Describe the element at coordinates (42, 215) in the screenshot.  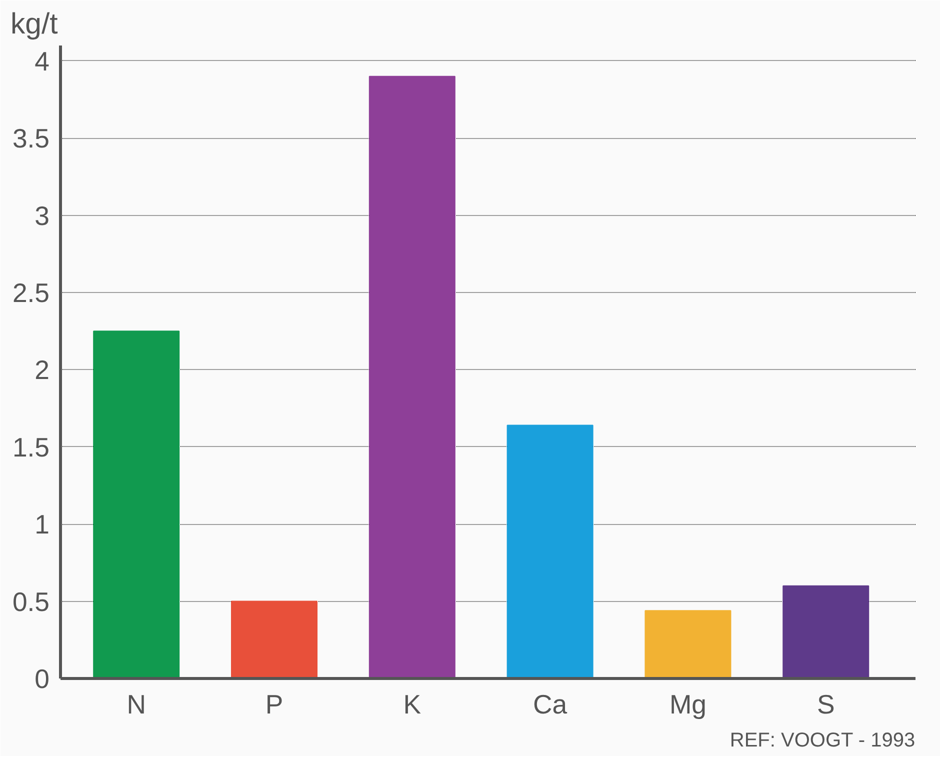
I see `y-tick-label: 3` at that location.